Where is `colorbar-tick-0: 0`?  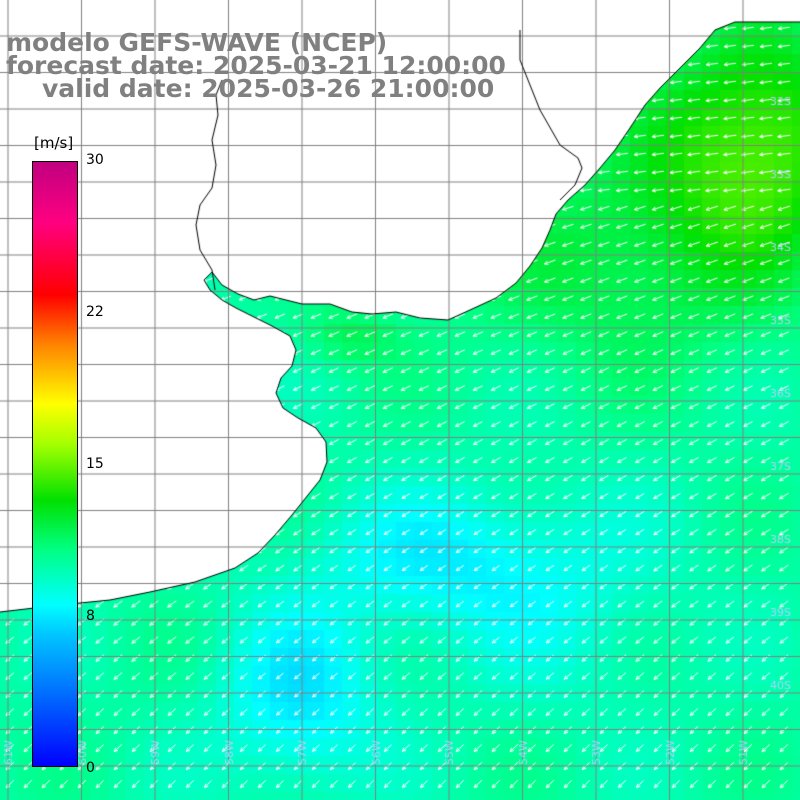
colorbar-tick-0: 0 is located at coordinates (90, 768).